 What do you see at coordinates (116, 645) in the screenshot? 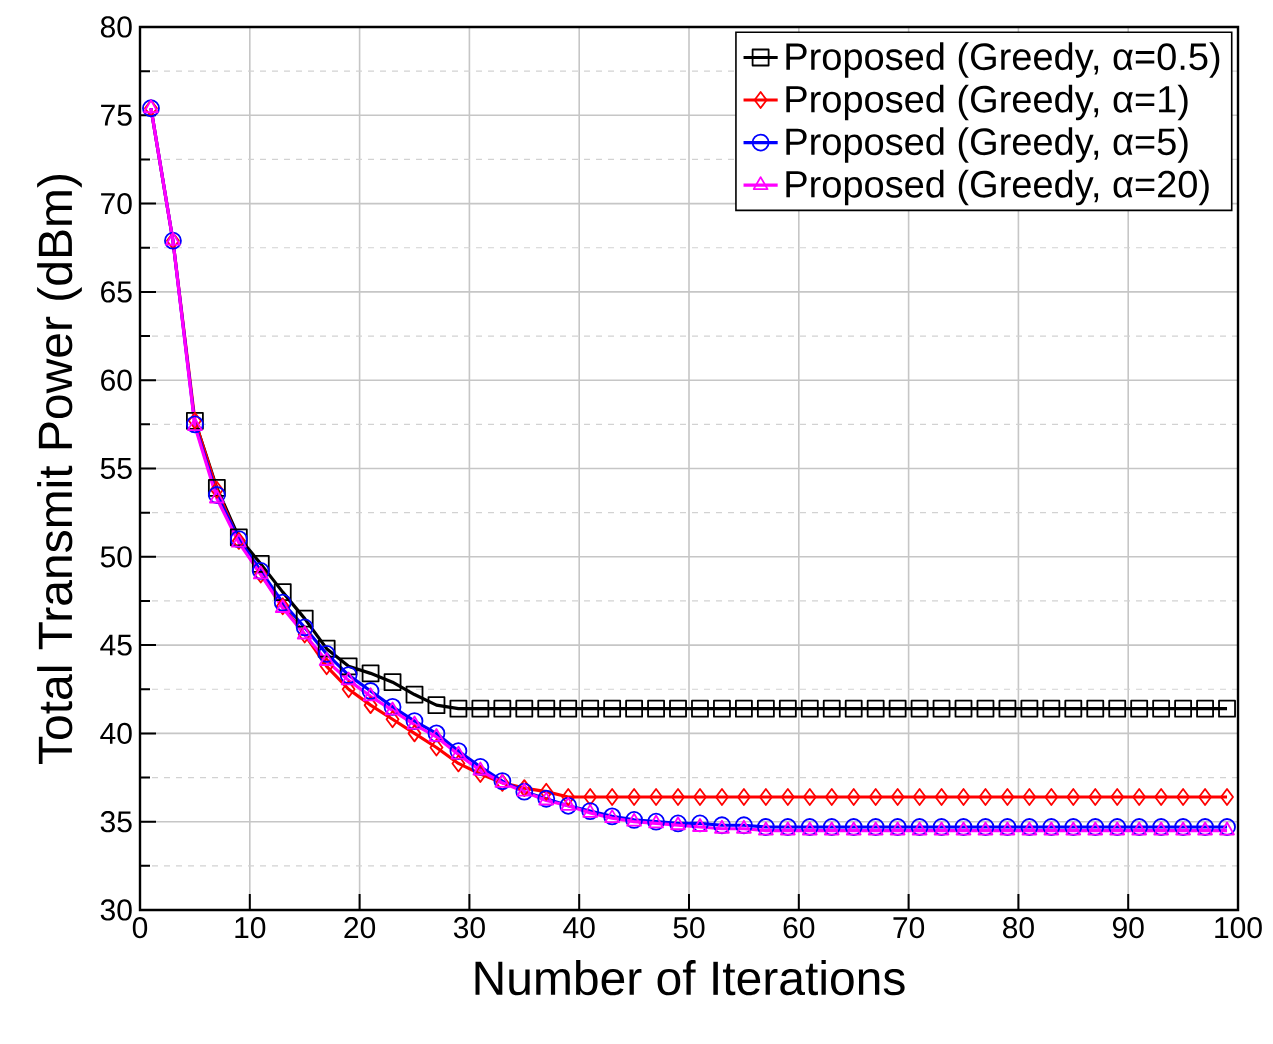
I see `y-tick-label: 45` at bounding box center [116, 645].